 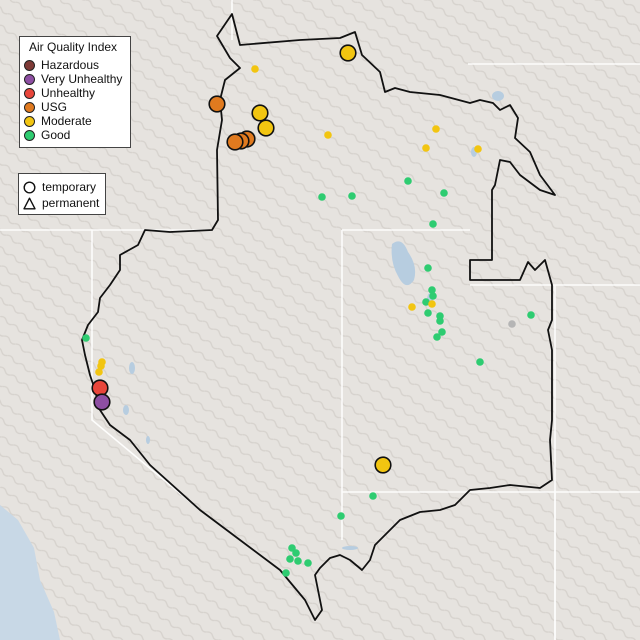 I want to click on pacific-ocean, so click(x=30, y=572).